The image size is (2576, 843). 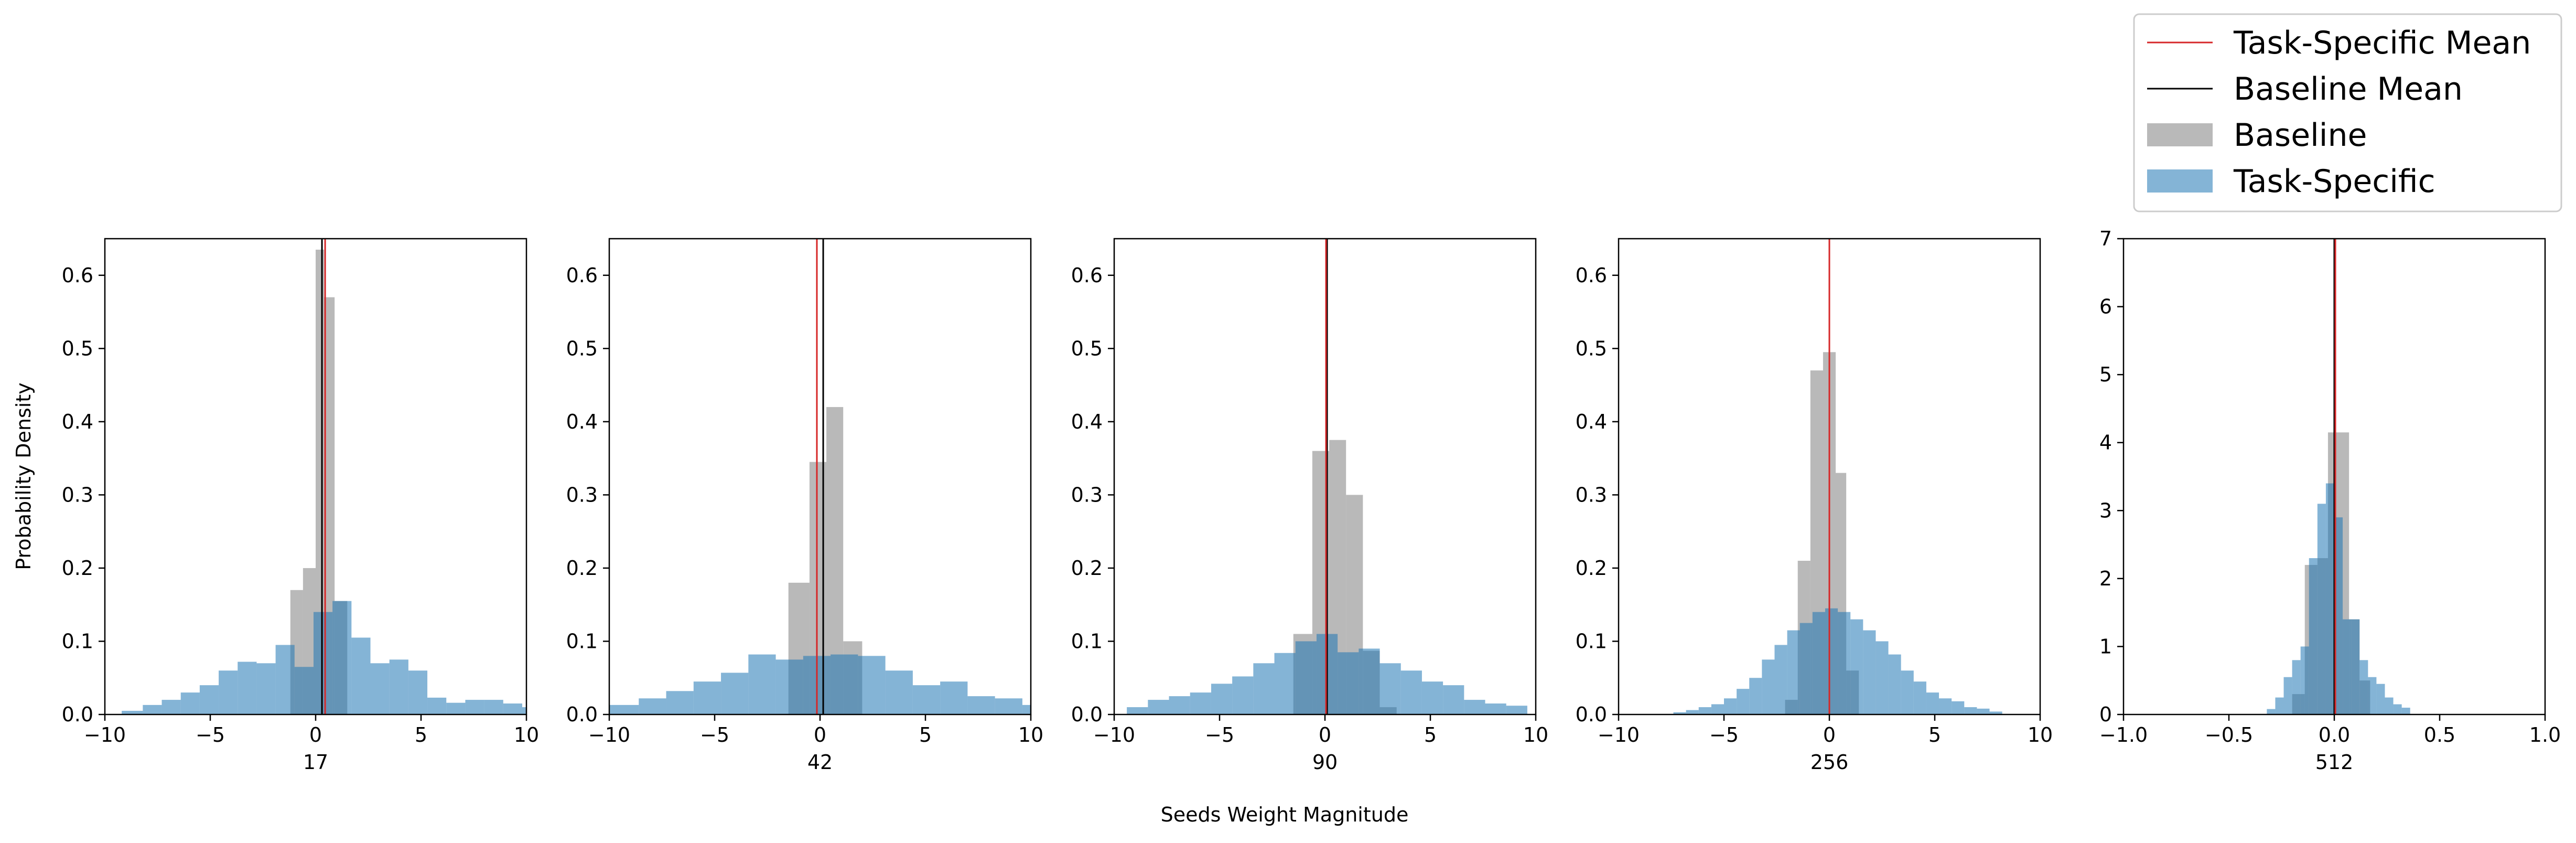 I want to click on x-axis-label: Seeds Weight Magnitude, so click(x=1285, y=814).